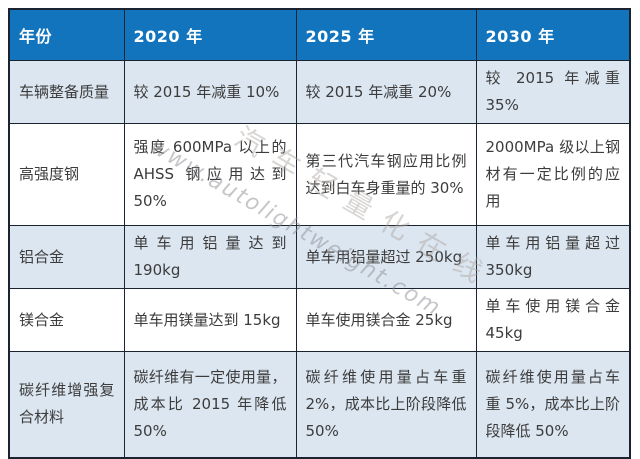  What do you see at coordinates (386, 34) in the screenshot?
I see `column-header-2025: 2025 年` at bounding box center [386, 34].